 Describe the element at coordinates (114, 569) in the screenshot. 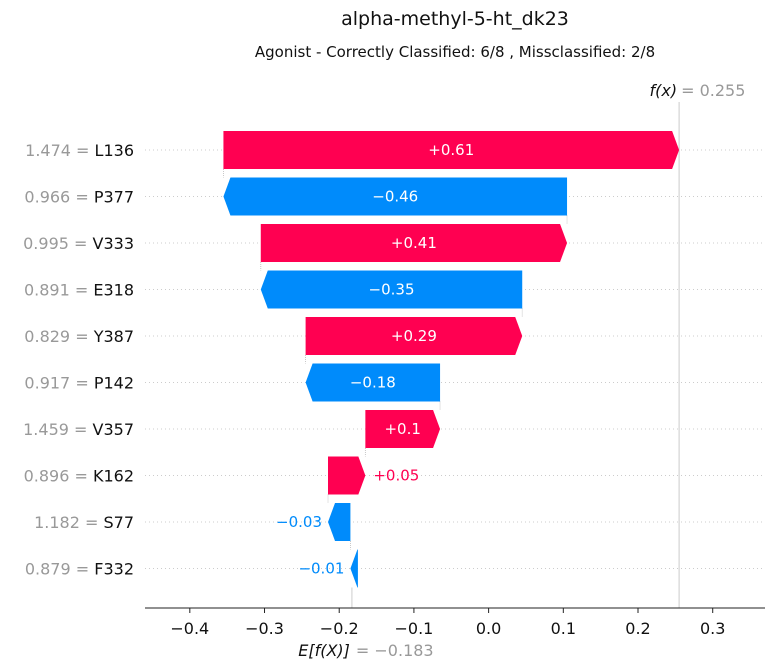

I see `feature-name: F332` at that location.